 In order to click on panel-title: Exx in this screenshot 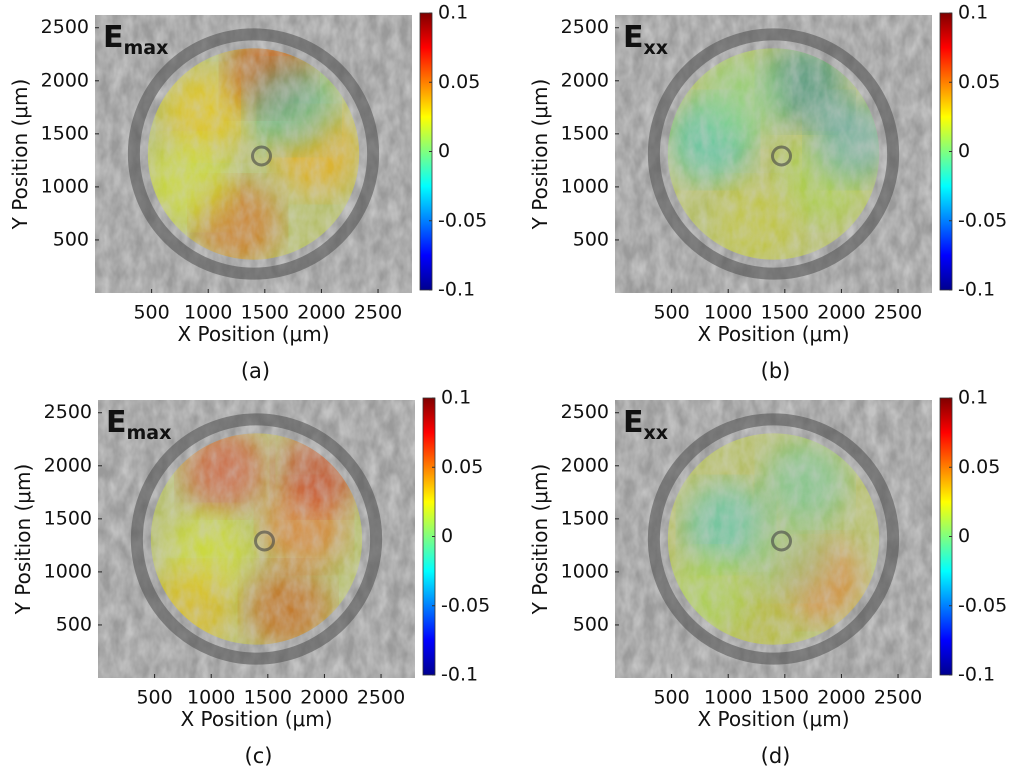, I will do `click(645, 39)`.